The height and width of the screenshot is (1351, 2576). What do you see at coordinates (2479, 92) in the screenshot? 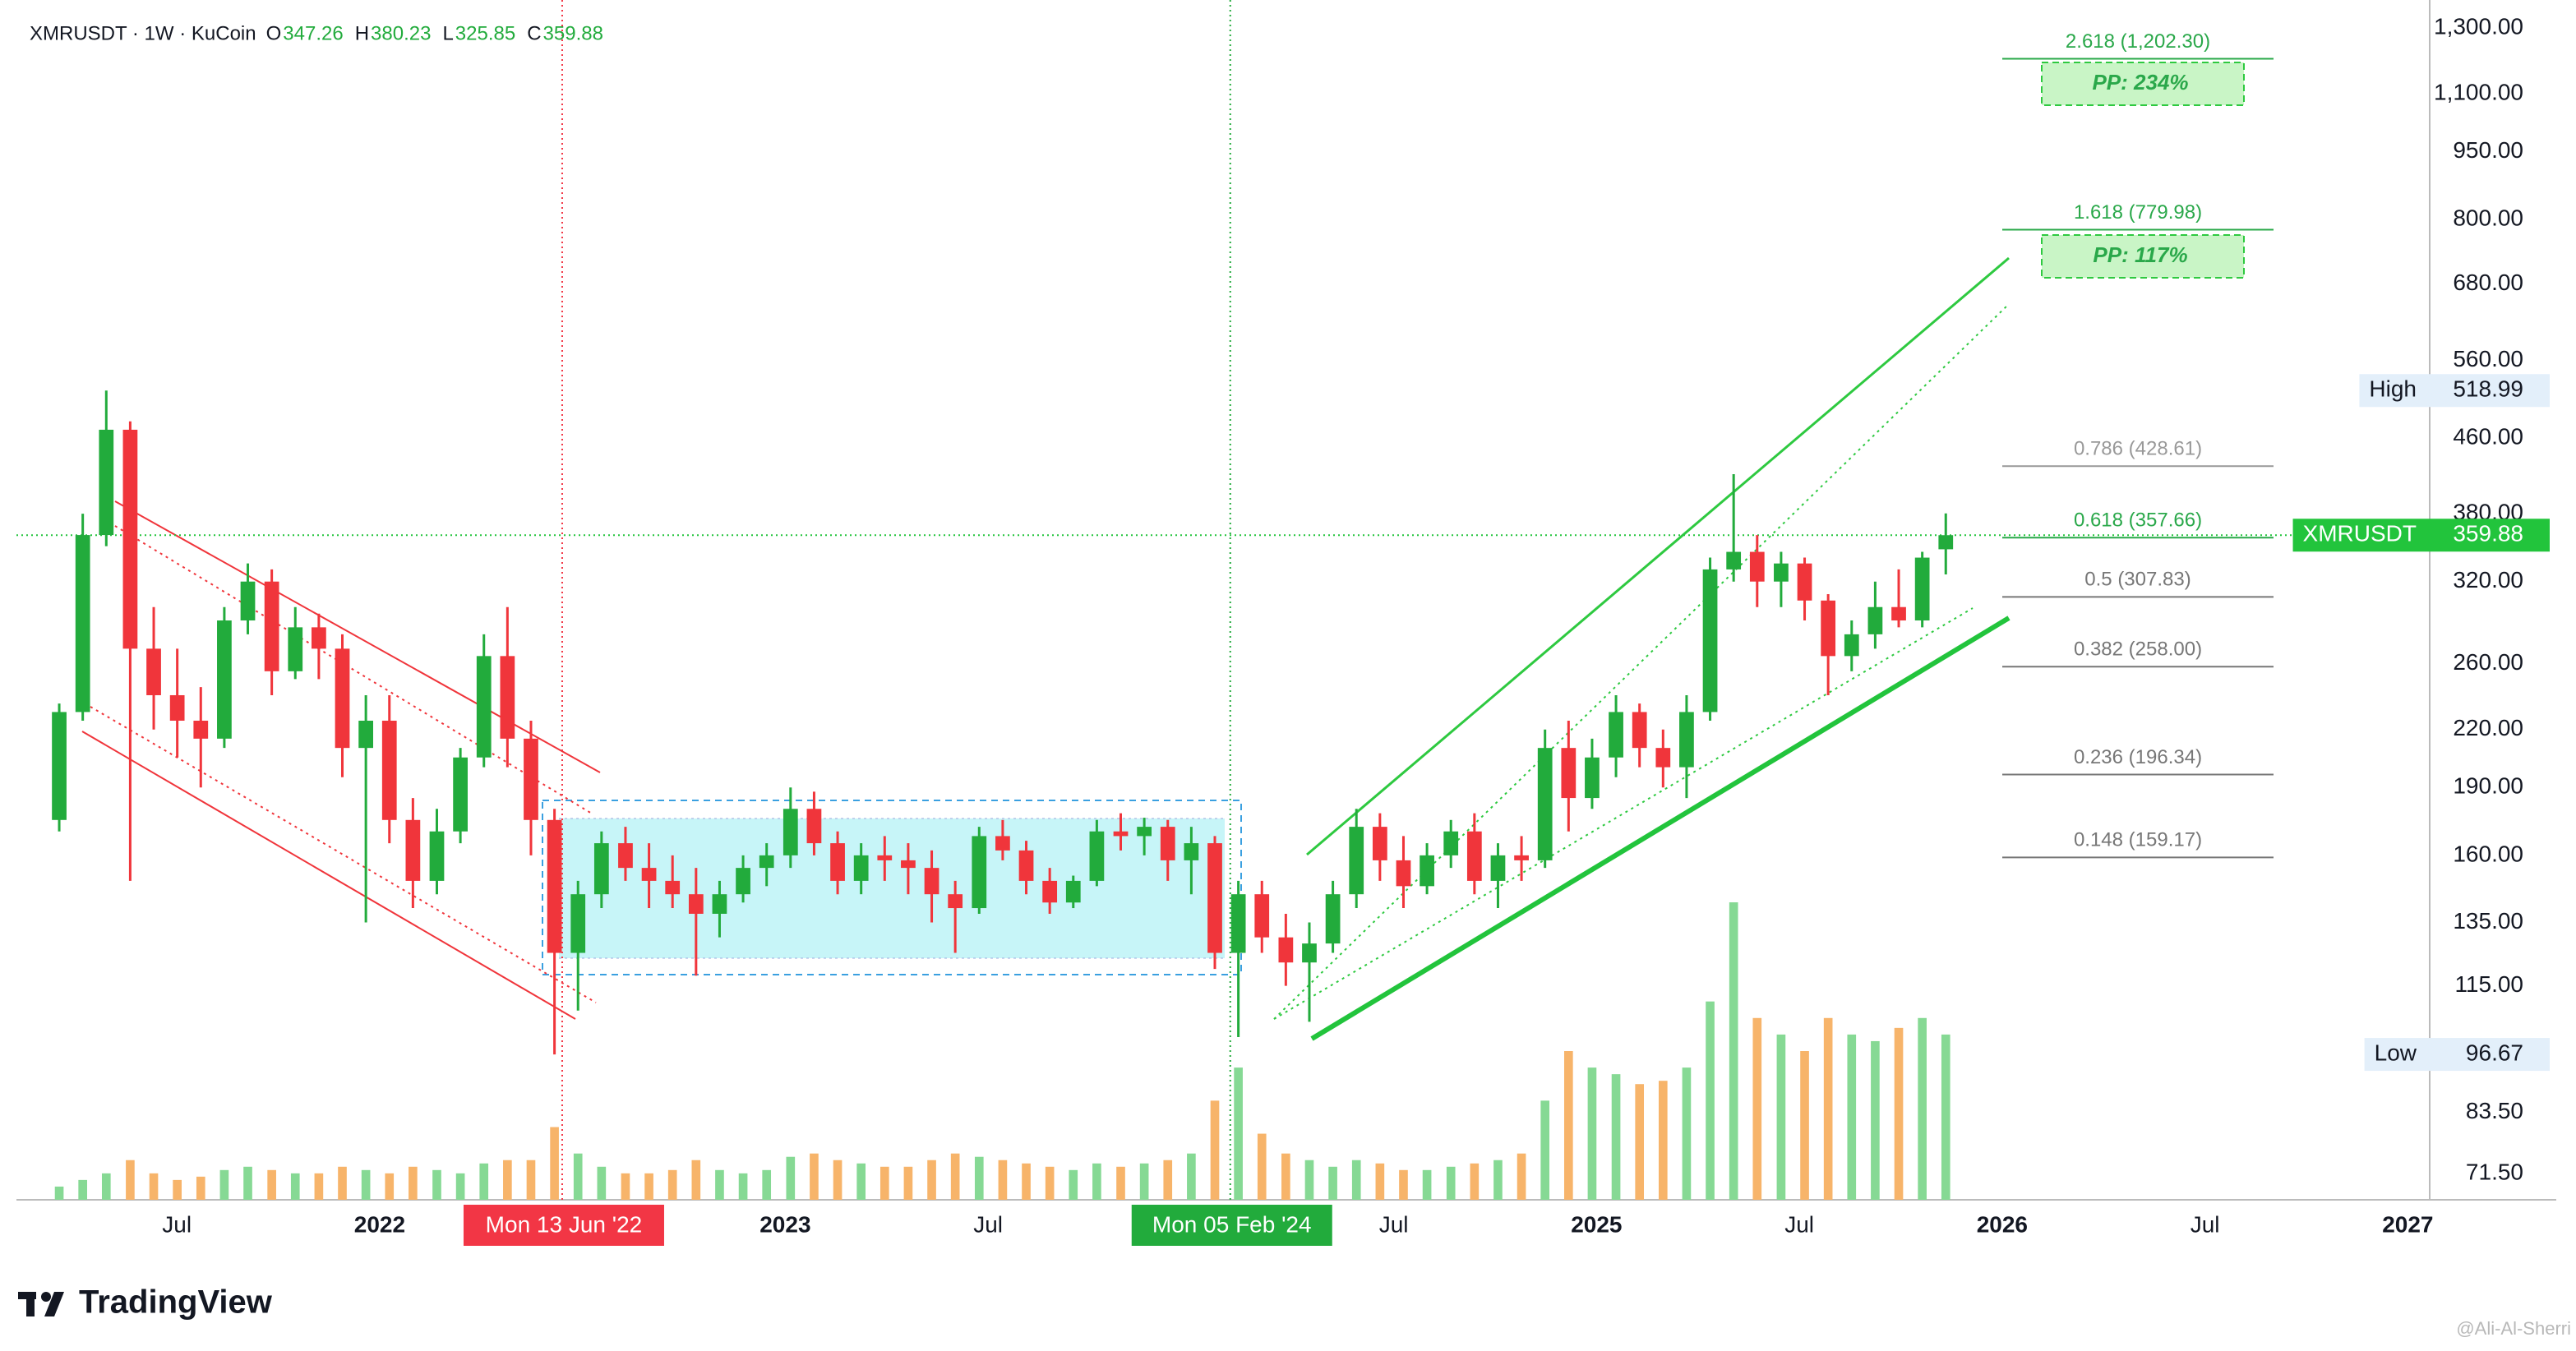
I see `y-tick-label: 1,100.00` at bounding box center [2479, 92].